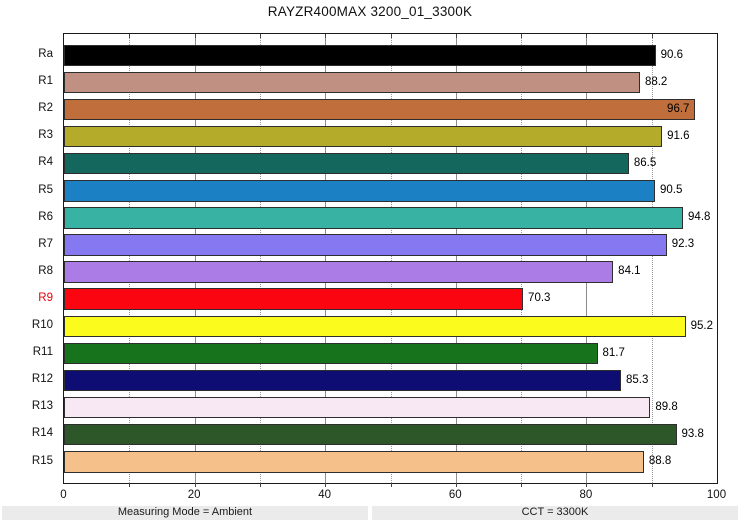 The width and height of the screenshot is (740, 521). Describe the element at coordinates (42, 379) in the screenshot. I see `row-label-r12: R12` at that location.